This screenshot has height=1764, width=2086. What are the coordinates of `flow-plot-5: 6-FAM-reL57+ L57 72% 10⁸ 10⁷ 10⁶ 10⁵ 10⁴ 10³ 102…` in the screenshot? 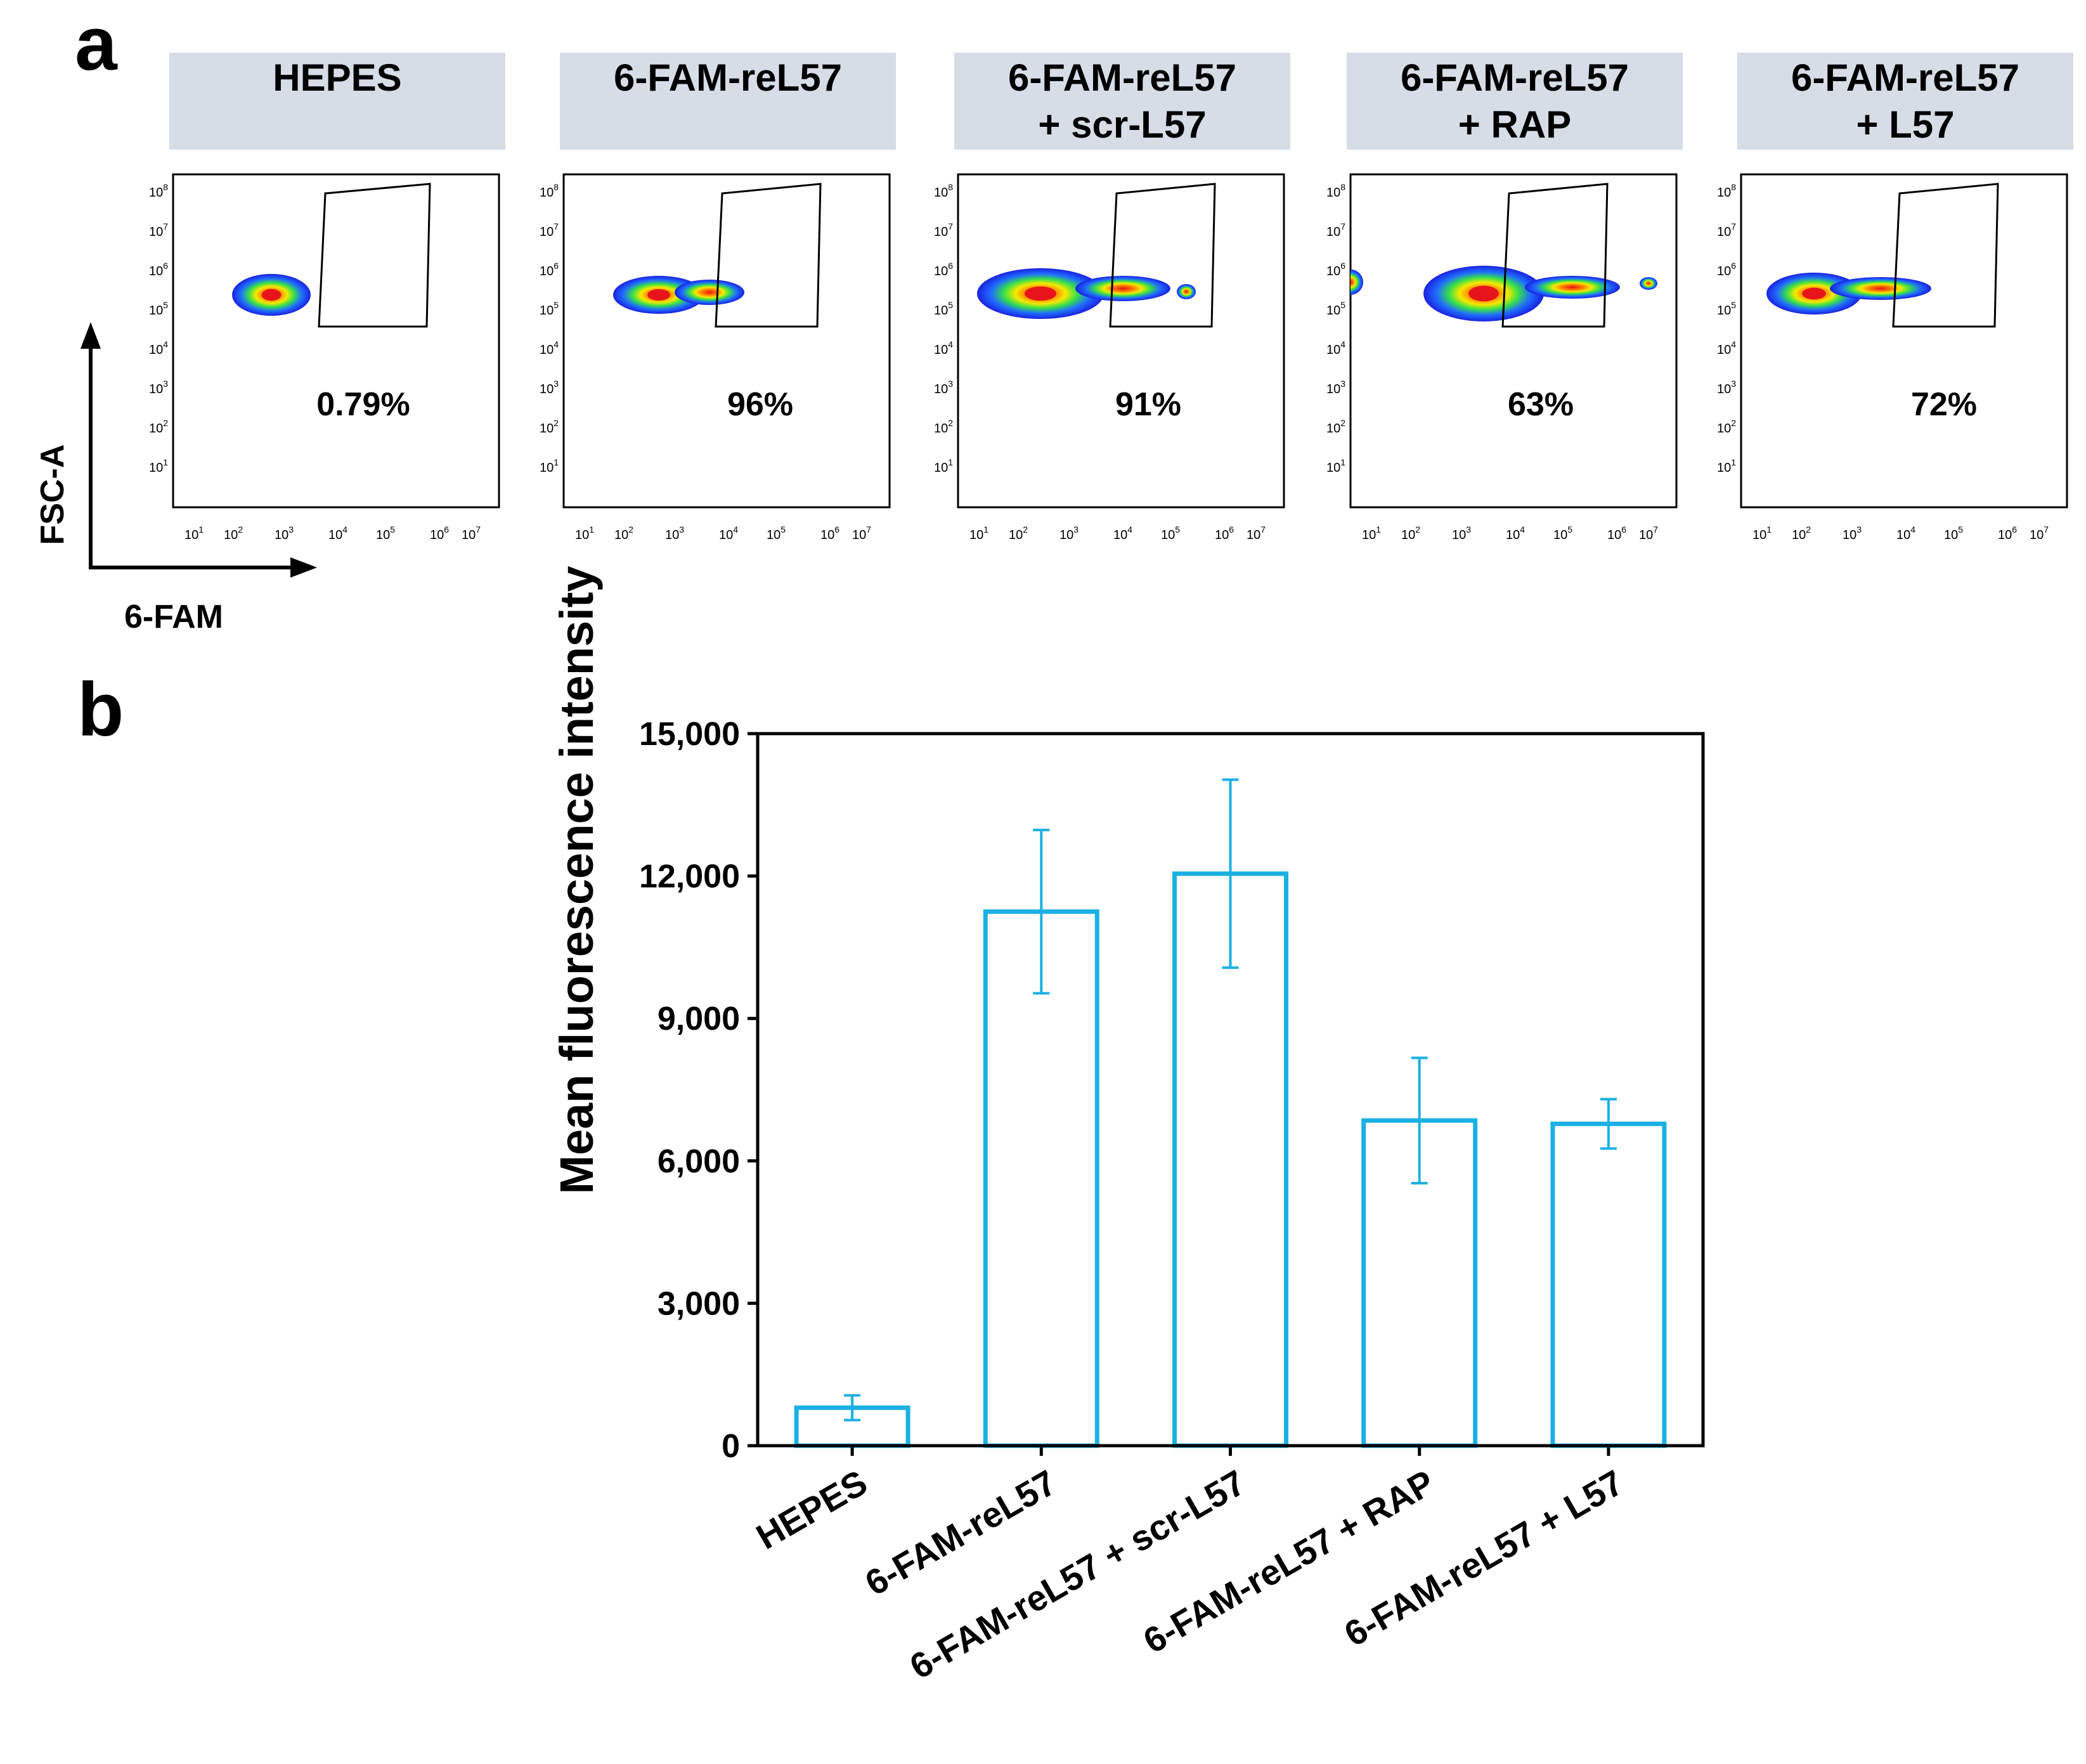 It's located at (1895, 297).